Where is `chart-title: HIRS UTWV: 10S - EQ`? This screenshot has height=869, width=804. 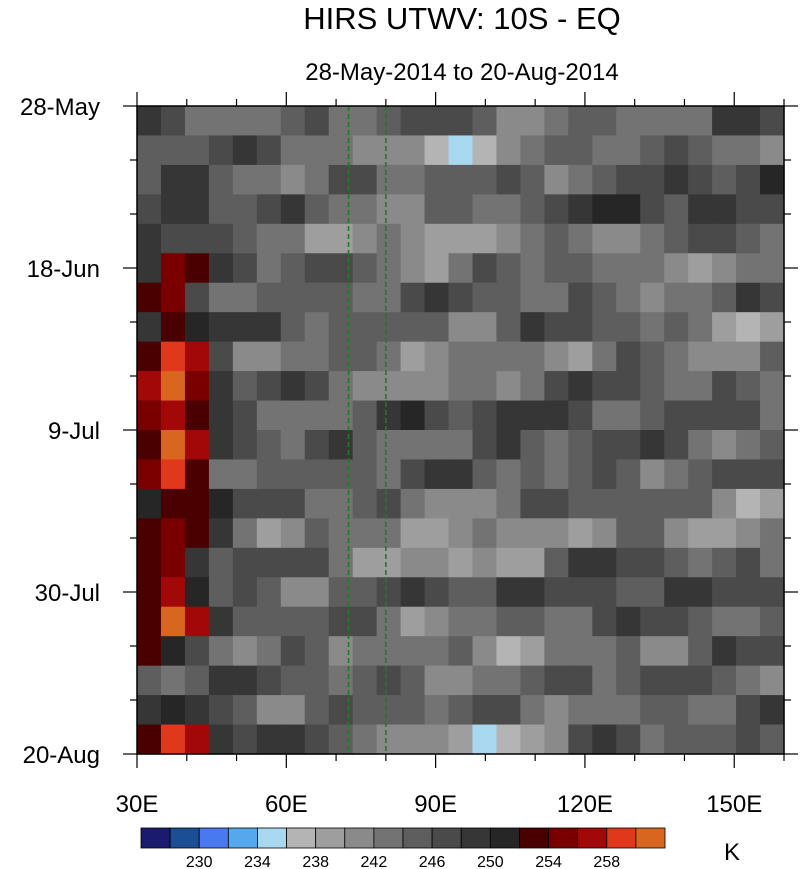 chart-title: HIRS UTWV: 10S - EQ is located at coordinates (462, 18).